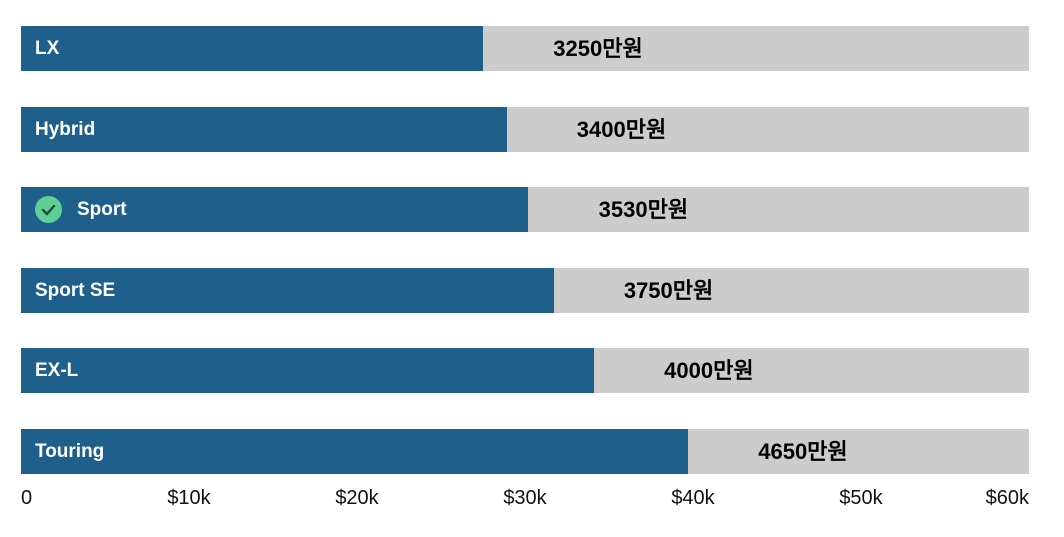 The width and height of the screenshot is (1064, 537). Describe the element at coordinates (598, 48) in the screenshot. I see `value-label: 3250만원` at that location.